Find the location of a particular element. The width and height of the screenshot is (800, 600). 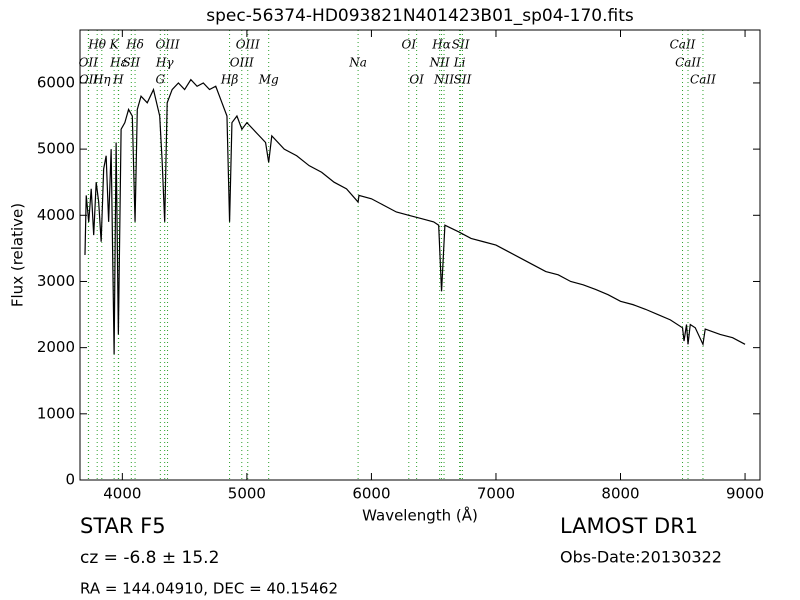

spectral-line-label: Na is located at coordinates (357, 63).